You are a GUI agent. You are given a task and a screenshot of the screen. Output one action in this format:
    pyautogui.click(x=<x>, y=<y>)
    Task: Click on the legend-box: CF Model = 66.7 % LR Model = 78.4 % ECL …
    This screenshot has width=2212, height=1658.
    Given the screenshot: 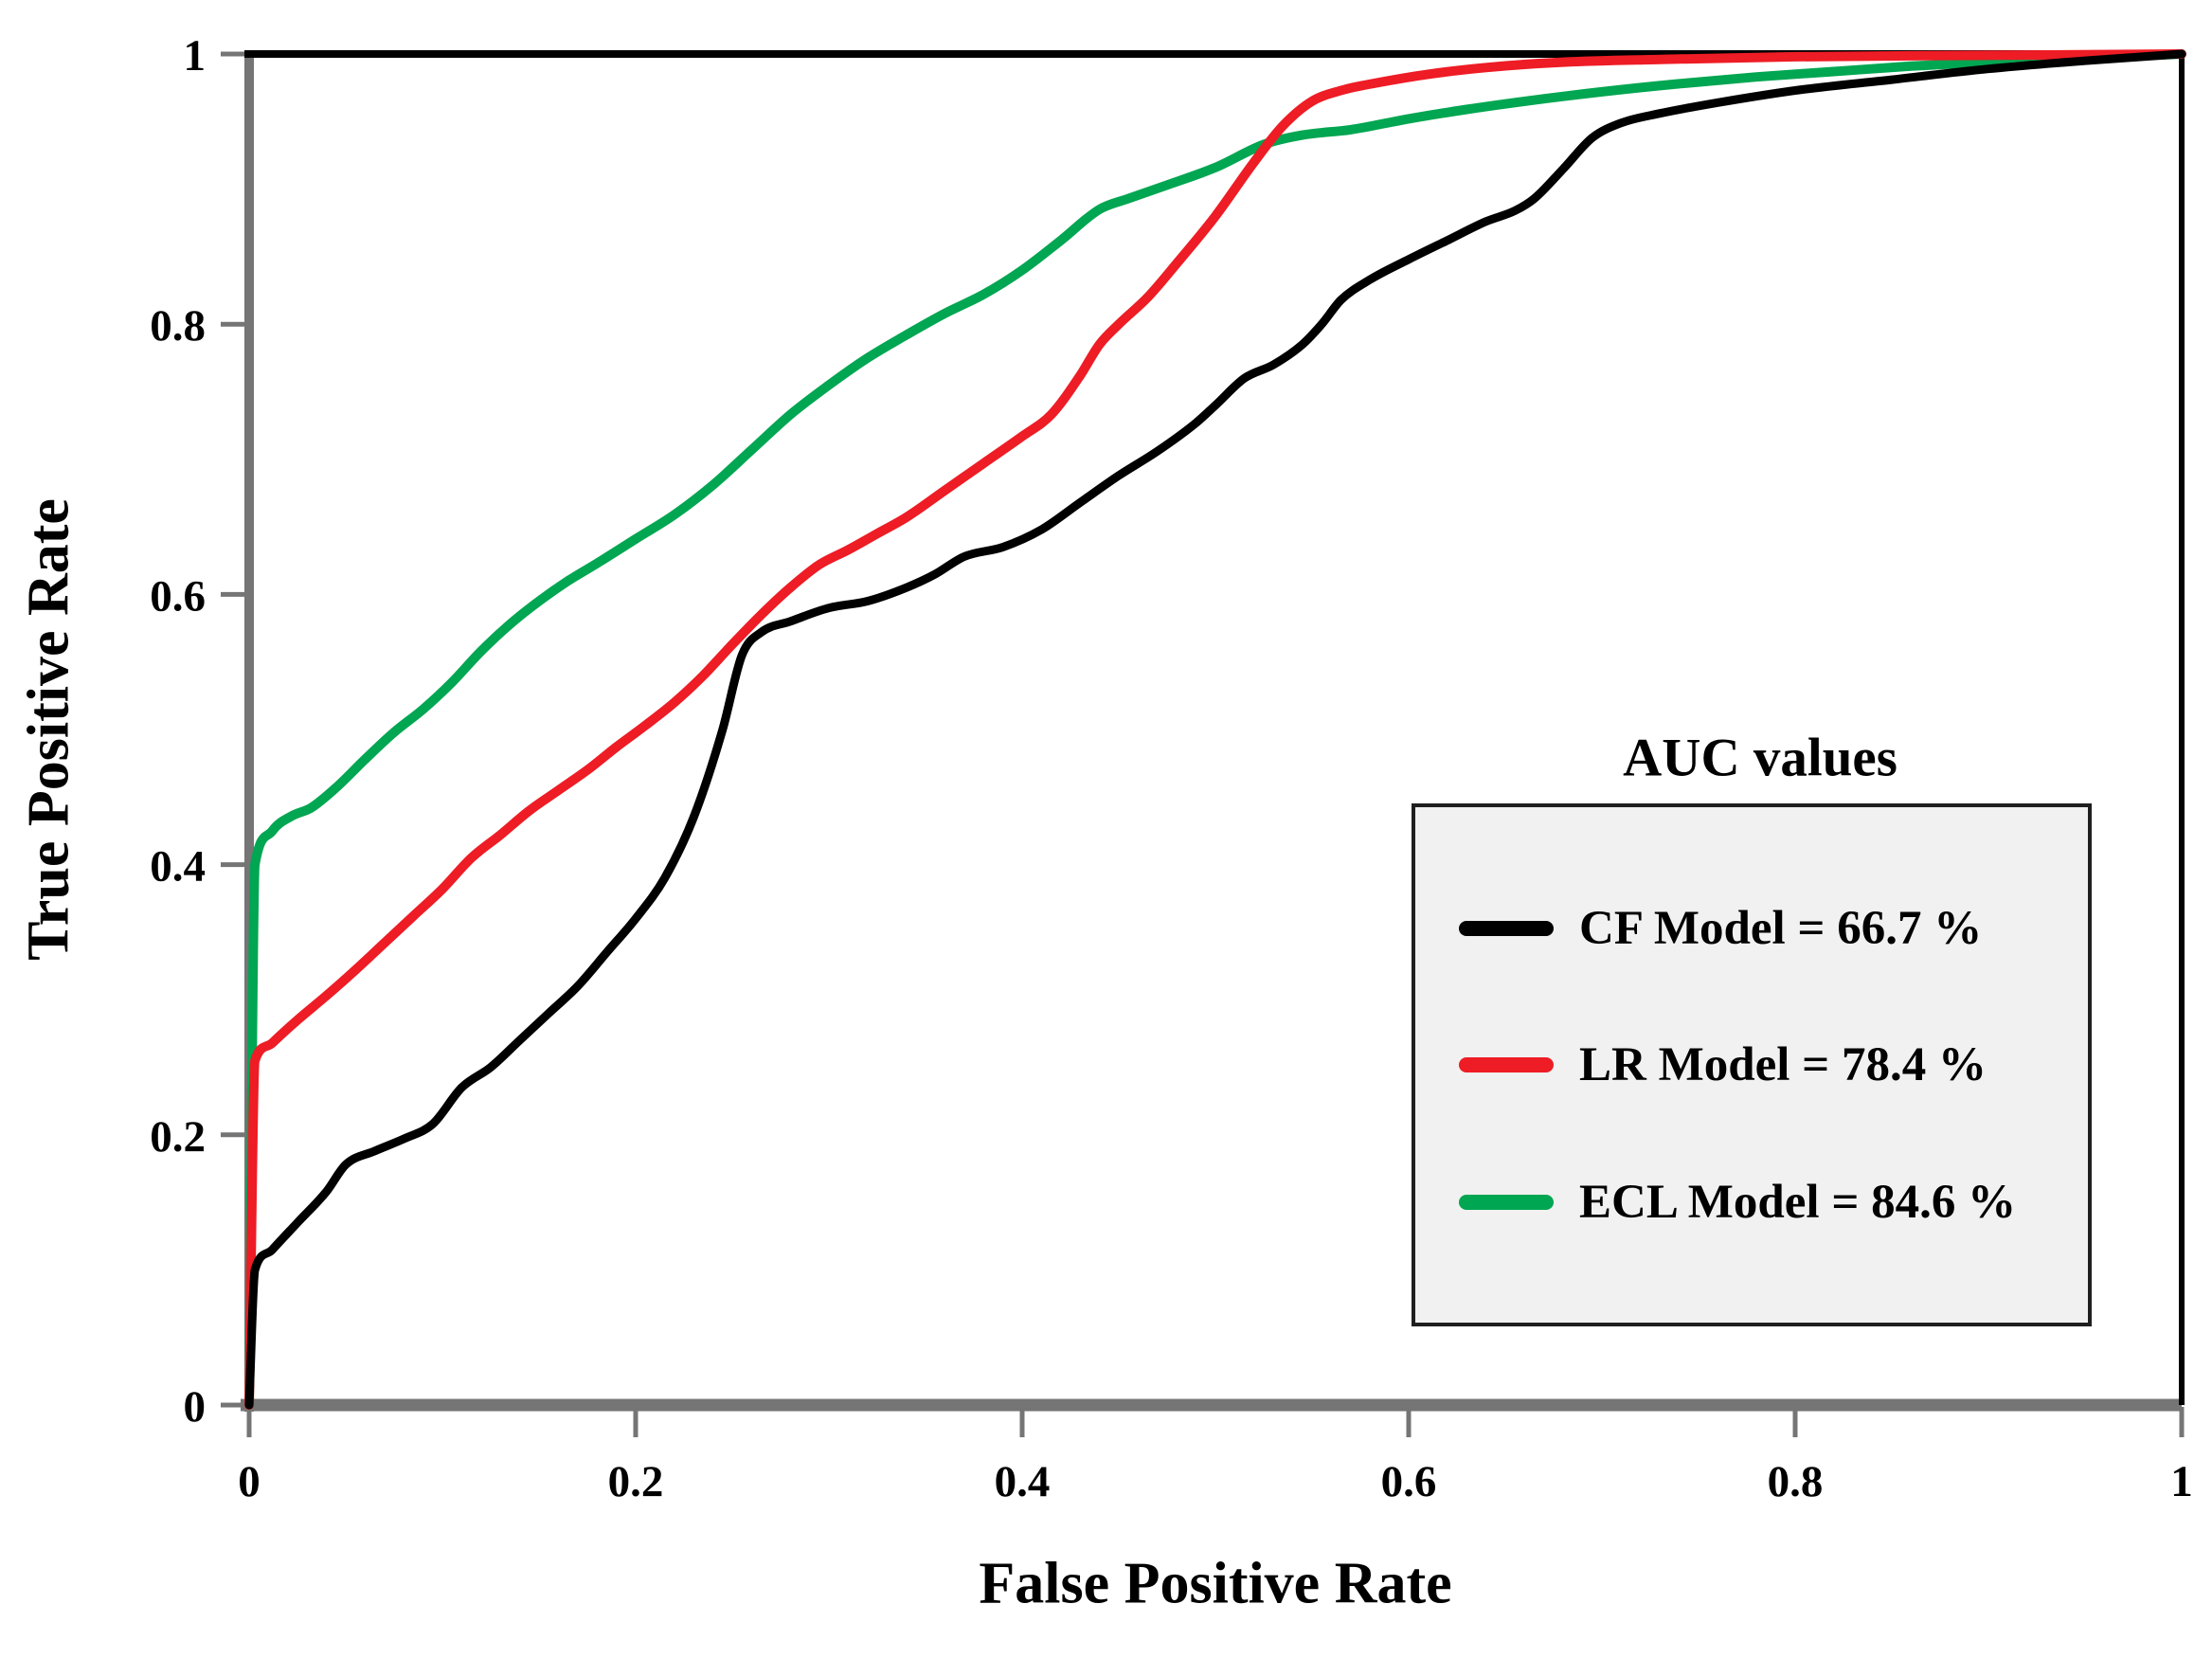 What is the action you would take?
    pyautogui.click(x=1752, y=1064)
    